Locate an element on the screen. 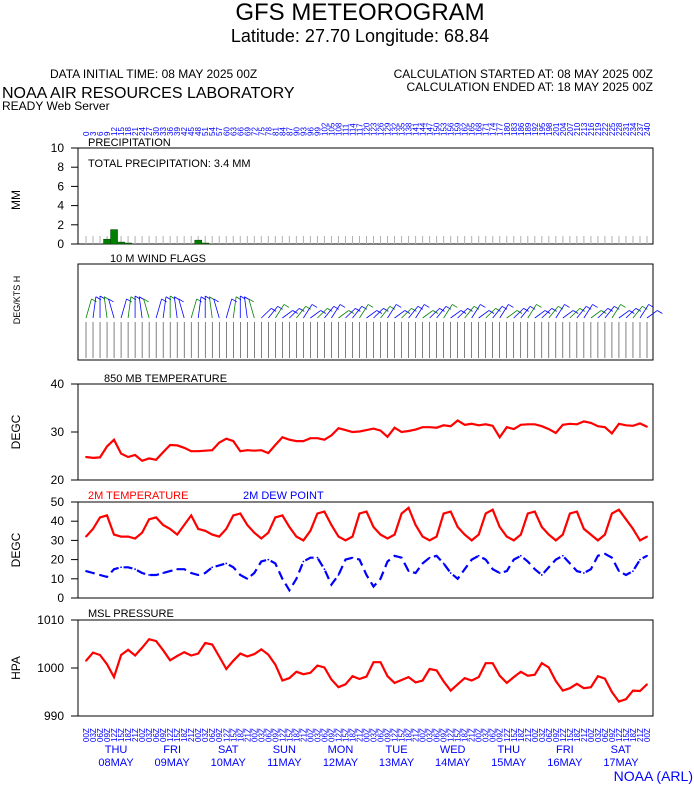  top-hour-label: 51 is located at coordinates (205, 131).